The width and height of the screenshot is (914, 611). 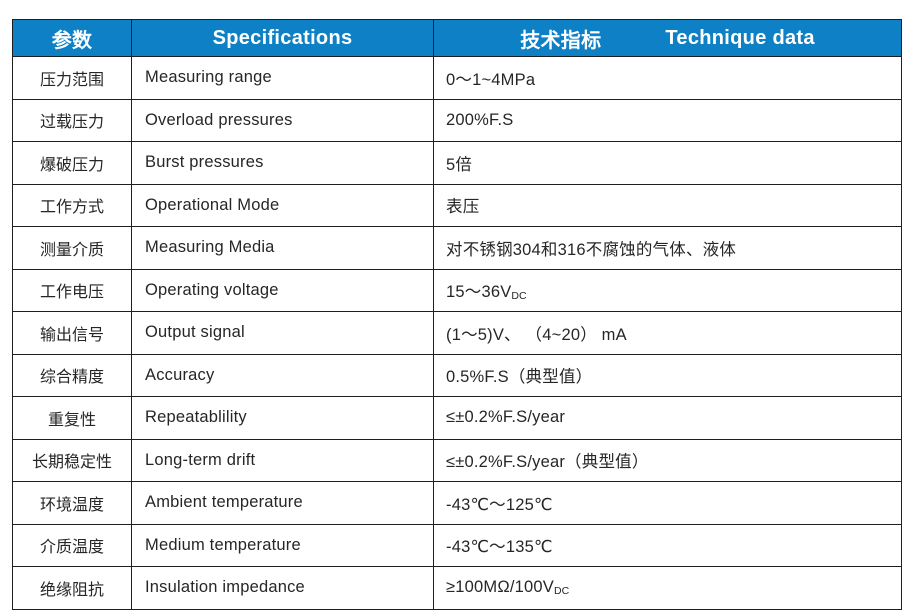 What do you see at coordinates (282, 460) in the screenshot?
I see `spec-cell: Long-term drift` at bounding box center [282, 460].